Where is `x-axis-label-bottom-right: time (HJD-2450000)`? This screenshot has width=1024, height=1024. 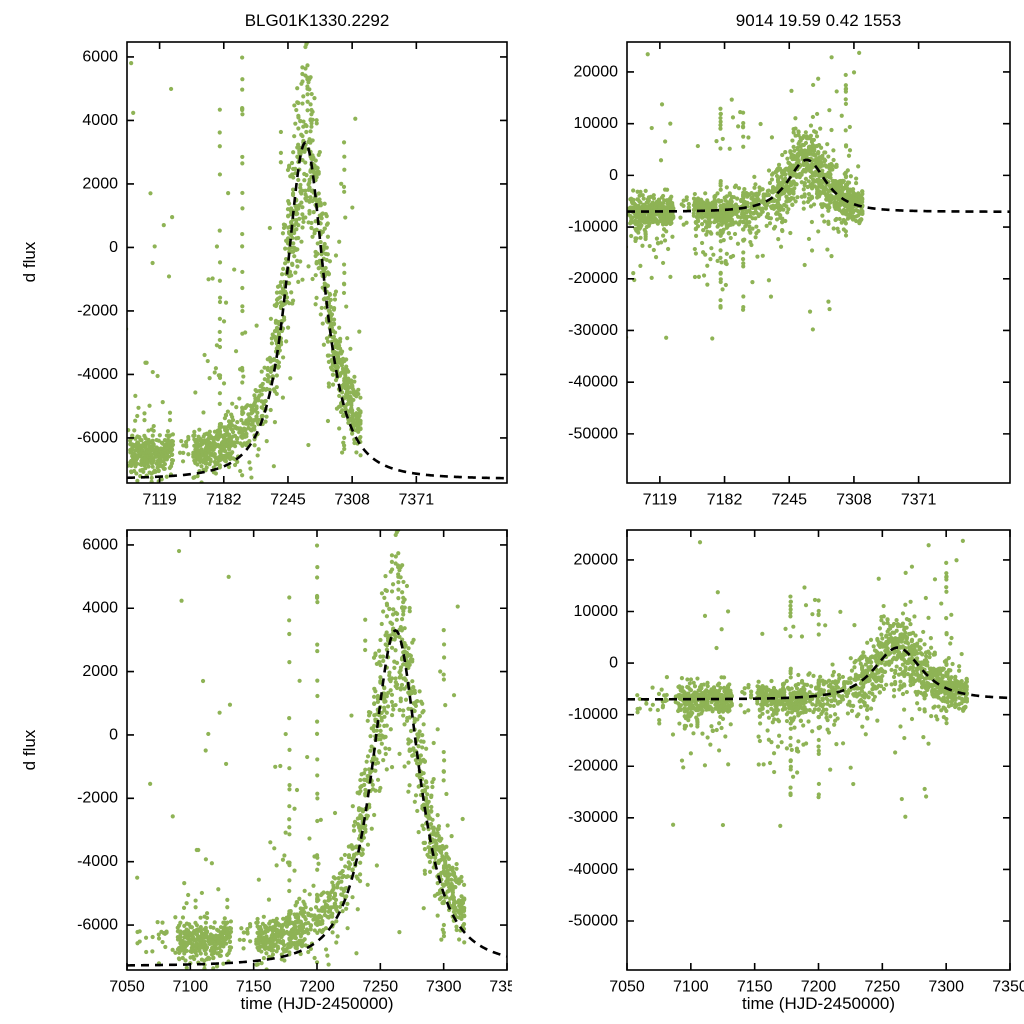
x-axis-label-bottom-right: time (HJD-2450000) is located at coordinates (818, 1003).